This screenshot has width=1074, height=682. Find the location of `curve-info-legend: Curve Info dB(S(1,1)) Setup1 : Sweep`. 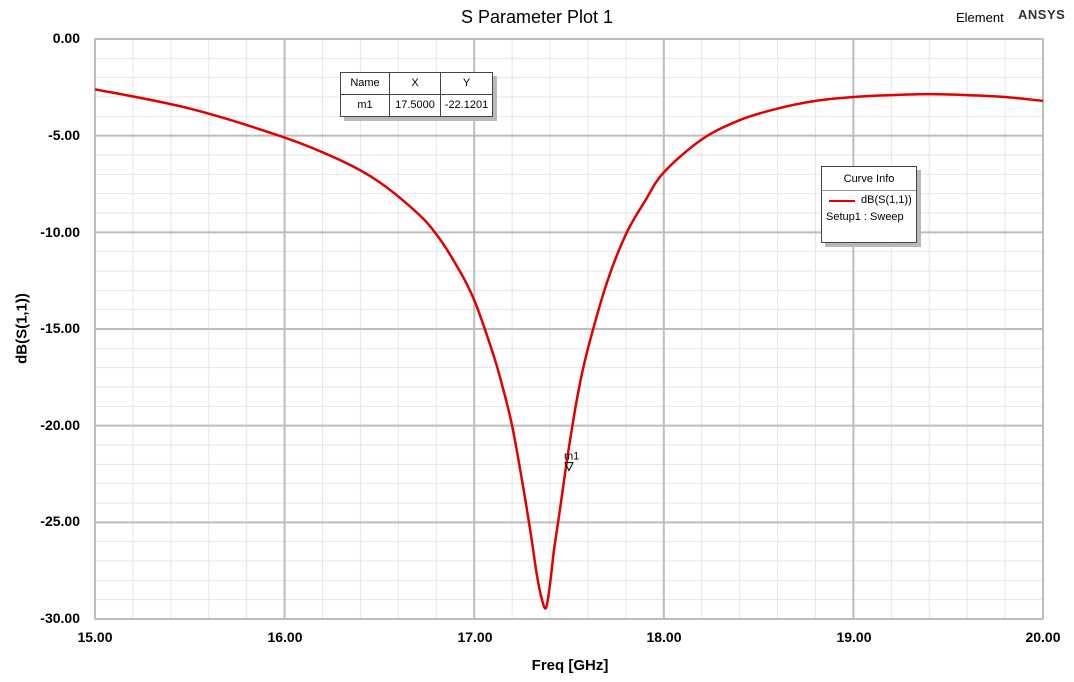

curve-info-legend: Curve Info dB(S(1,1)) Setup1 : Sweep is located at coordinates (869, 204).